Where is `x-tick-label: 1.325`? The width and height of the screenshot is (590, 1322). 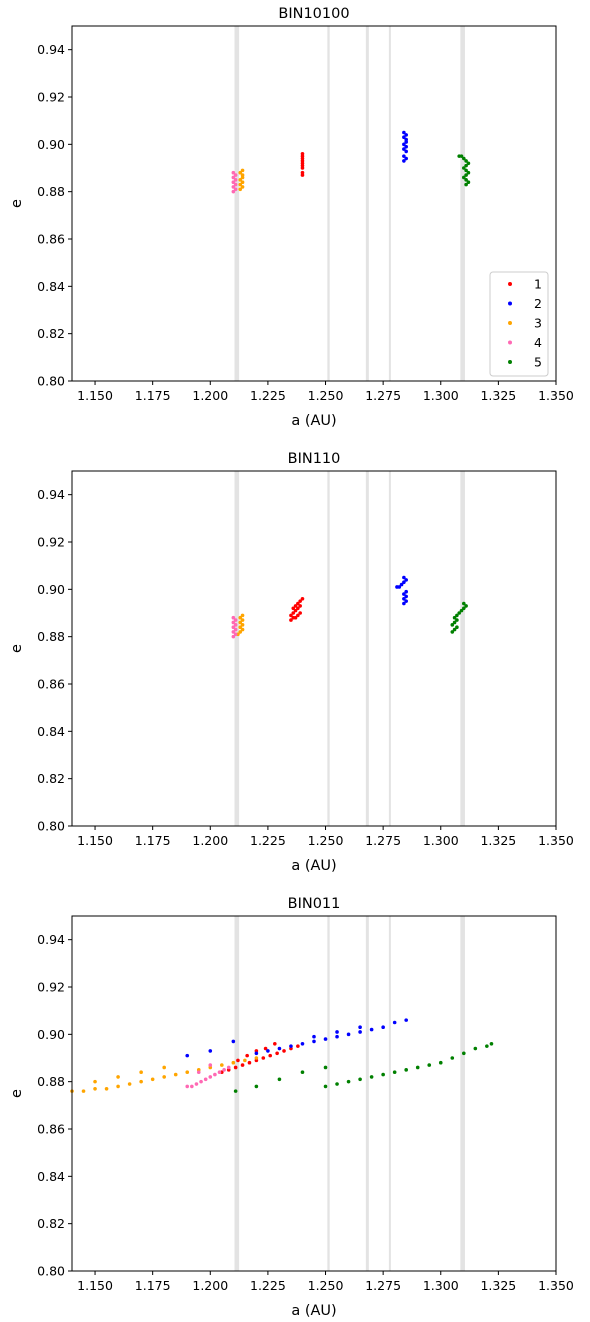
x-tick-label: 1.325 is located at coordinates (498, 840).